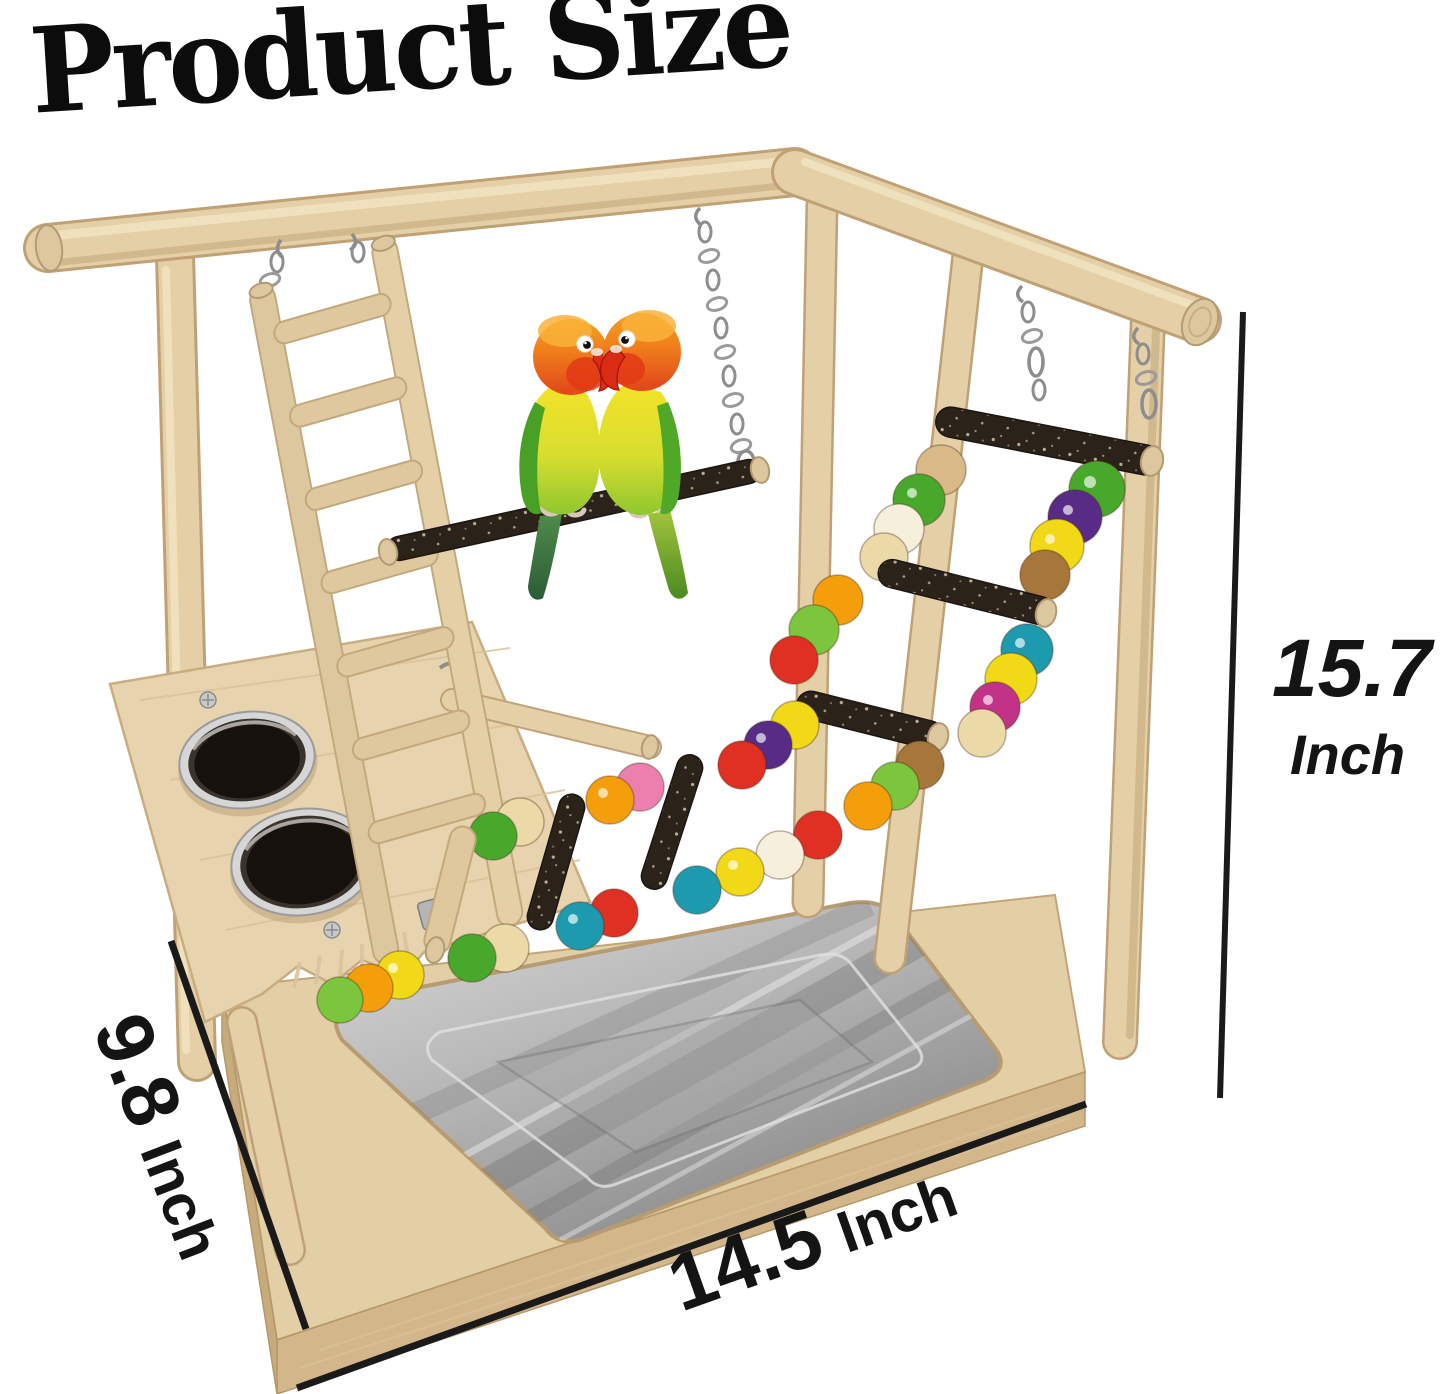 This screenshot has height=1394, width=1445. What do you see at coordinates (1348, 754) in the screenshot?
I see `height-unit: Inch` at bounding box center [1348, 754].